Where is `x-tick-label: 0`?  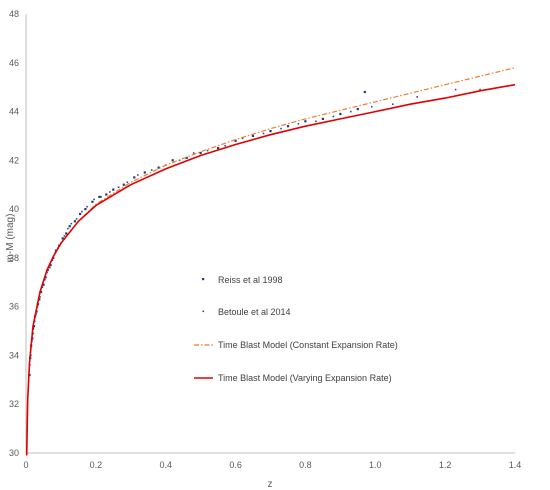
x-tick-label: 0 is located at coordinates (25, 465).